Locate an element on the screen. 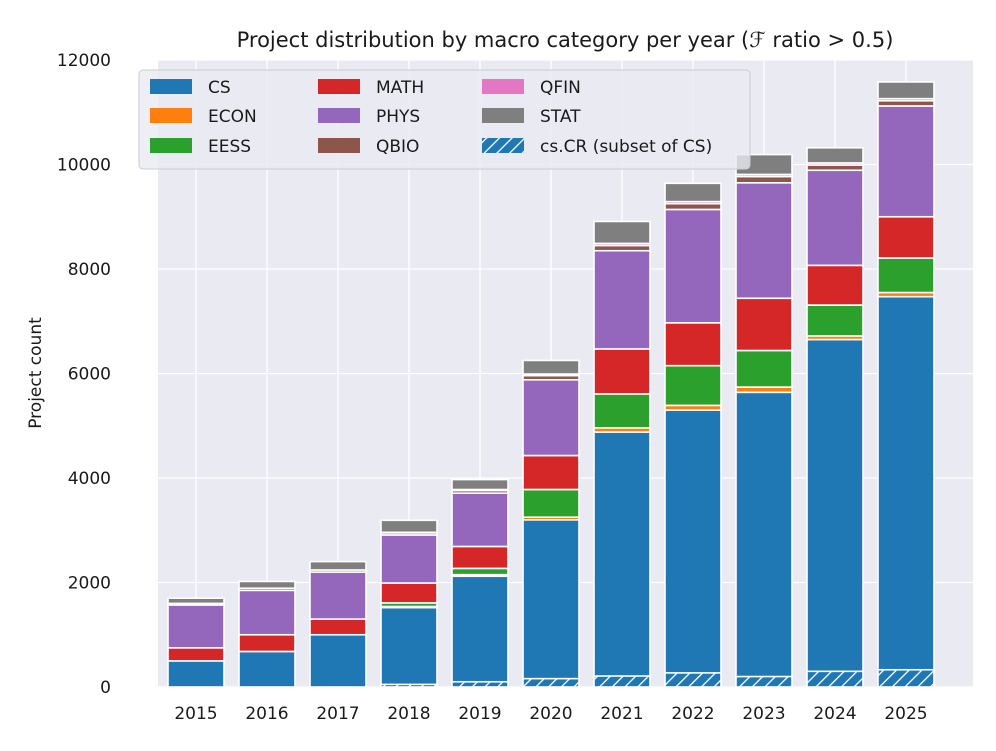  x-tick-label: 2024 is located at coordinates (834, 714).